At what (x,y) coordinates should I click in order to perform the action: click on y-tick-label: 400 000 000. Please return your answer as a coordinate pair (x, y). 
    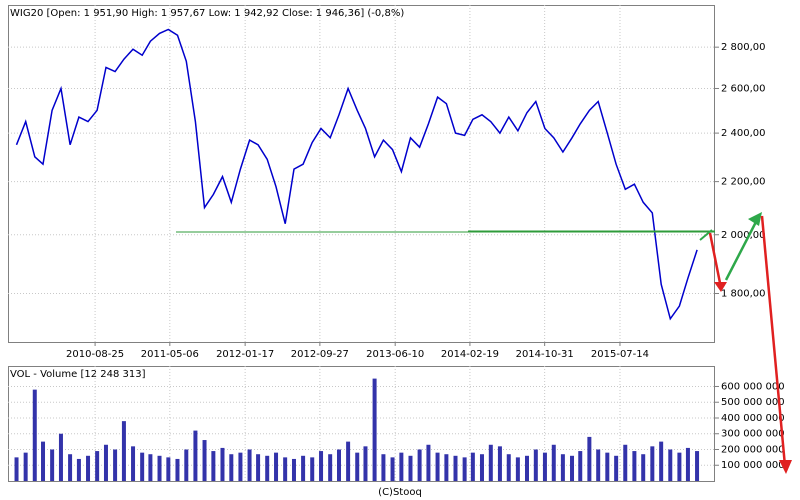
    Looking at the image, I should click on (753, 418).